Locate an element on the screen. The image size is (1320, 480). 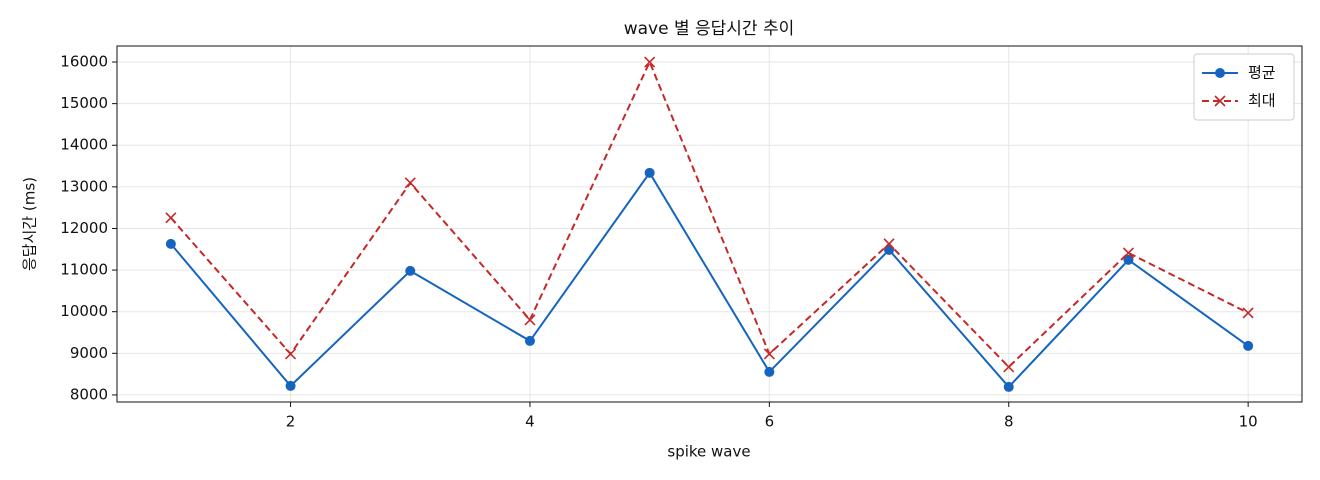
y-tick-label: 16000 is located at coordinates (84, 62).